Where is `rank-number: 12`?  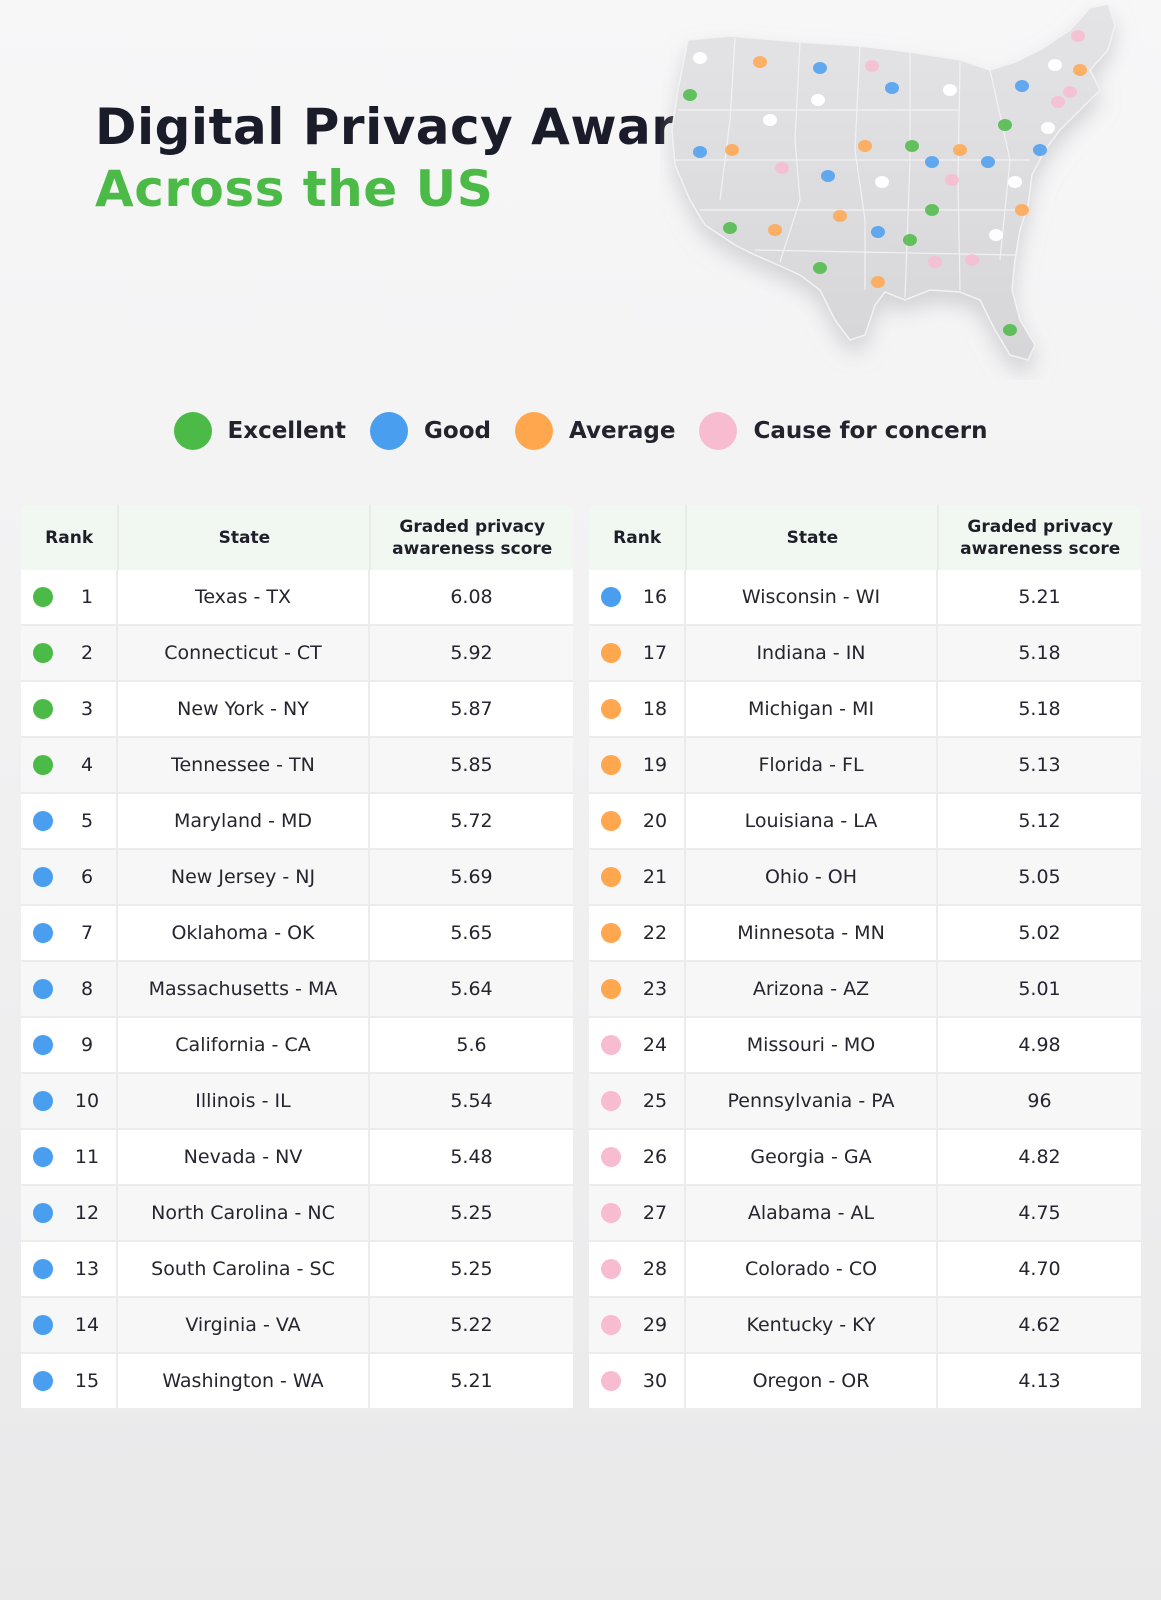 rank-number: 12 is located at coordinates (87, 1213).